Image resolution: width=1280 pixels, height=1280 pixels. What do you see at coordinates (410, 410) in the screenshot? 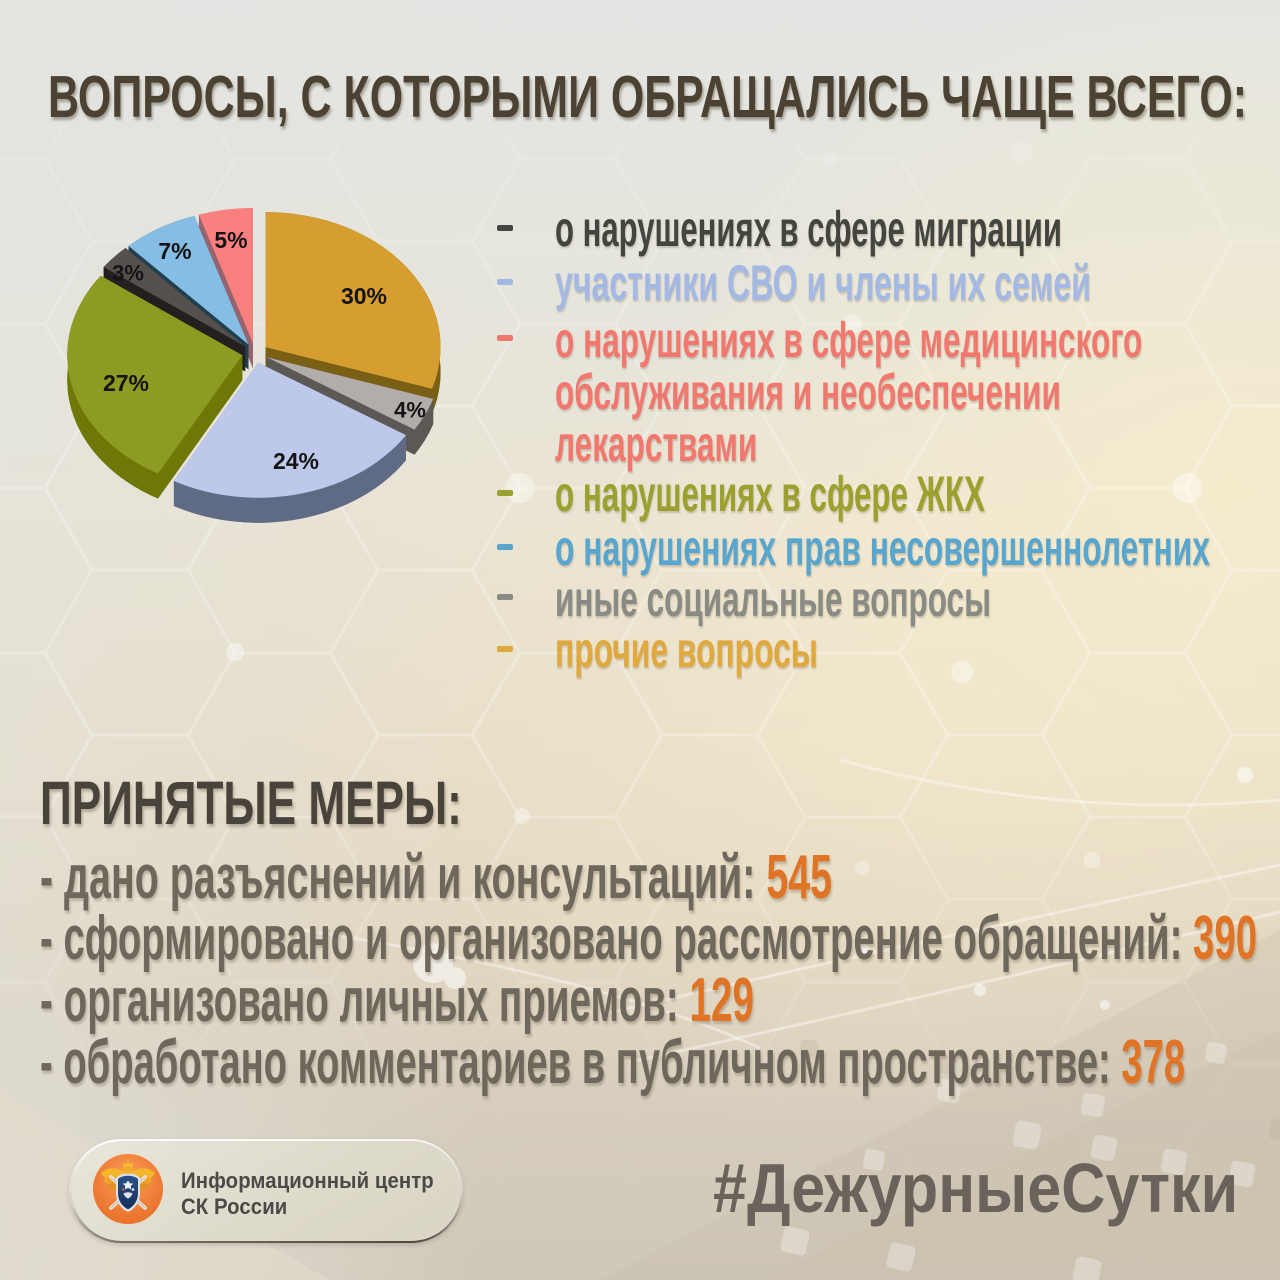
I see `svg-text: 4%` at bounding box center [410, 410].